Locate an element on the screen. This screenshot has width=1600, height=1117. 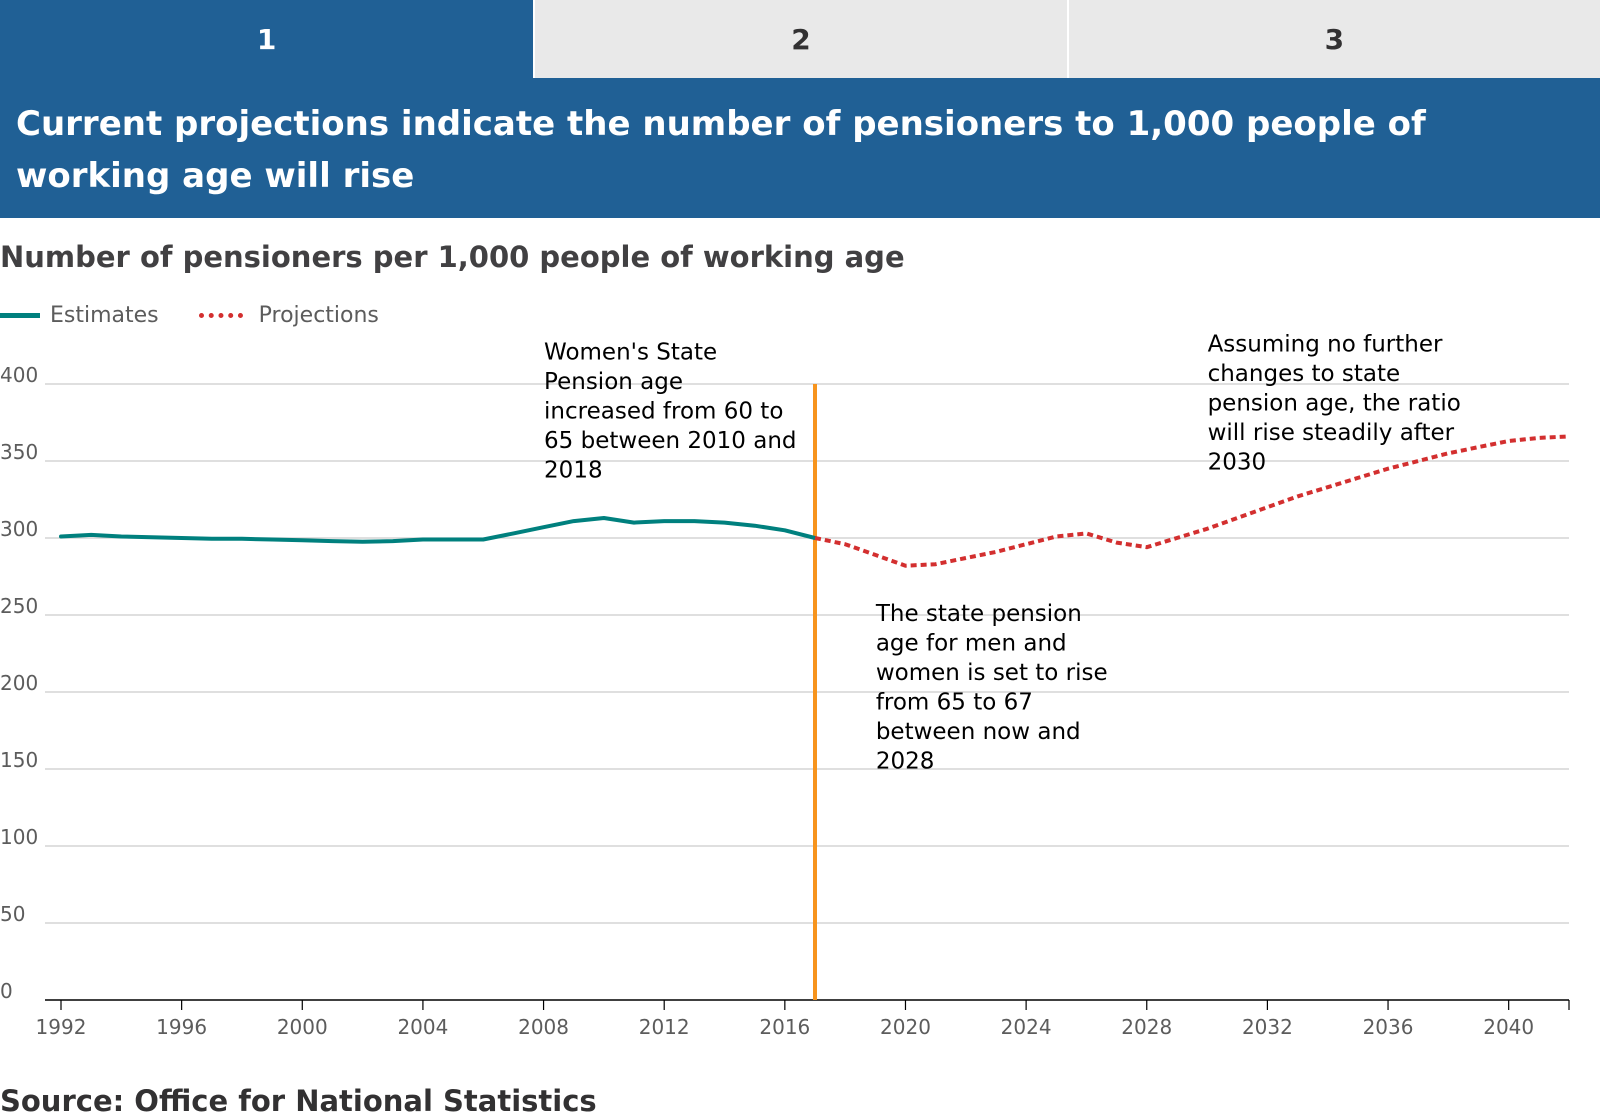
y-tick-label: 350 is located at coordinates (19, 452).